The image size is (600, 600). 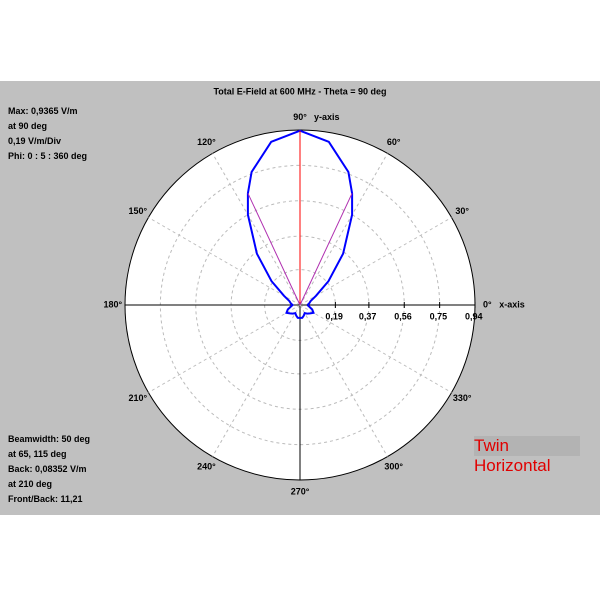 What do you see at coordinates (327, 117) in the screenshot?
I see `y-axis-label: y-axis` at bounding box center [327, 117].